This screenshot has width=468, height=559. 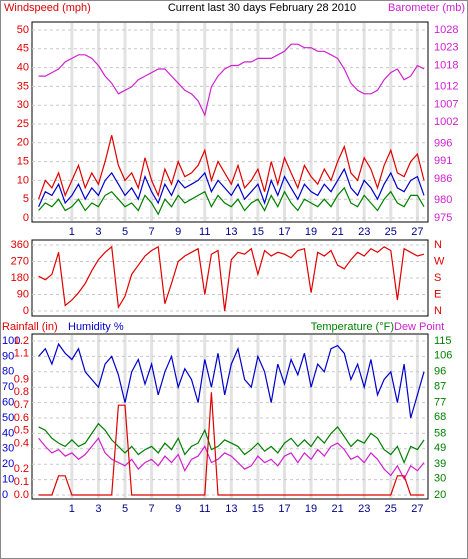 What do you see at coordinates (8, 480) in the screenshot?
I see `y-tick-label: 10` at bounding box center [8, 480].